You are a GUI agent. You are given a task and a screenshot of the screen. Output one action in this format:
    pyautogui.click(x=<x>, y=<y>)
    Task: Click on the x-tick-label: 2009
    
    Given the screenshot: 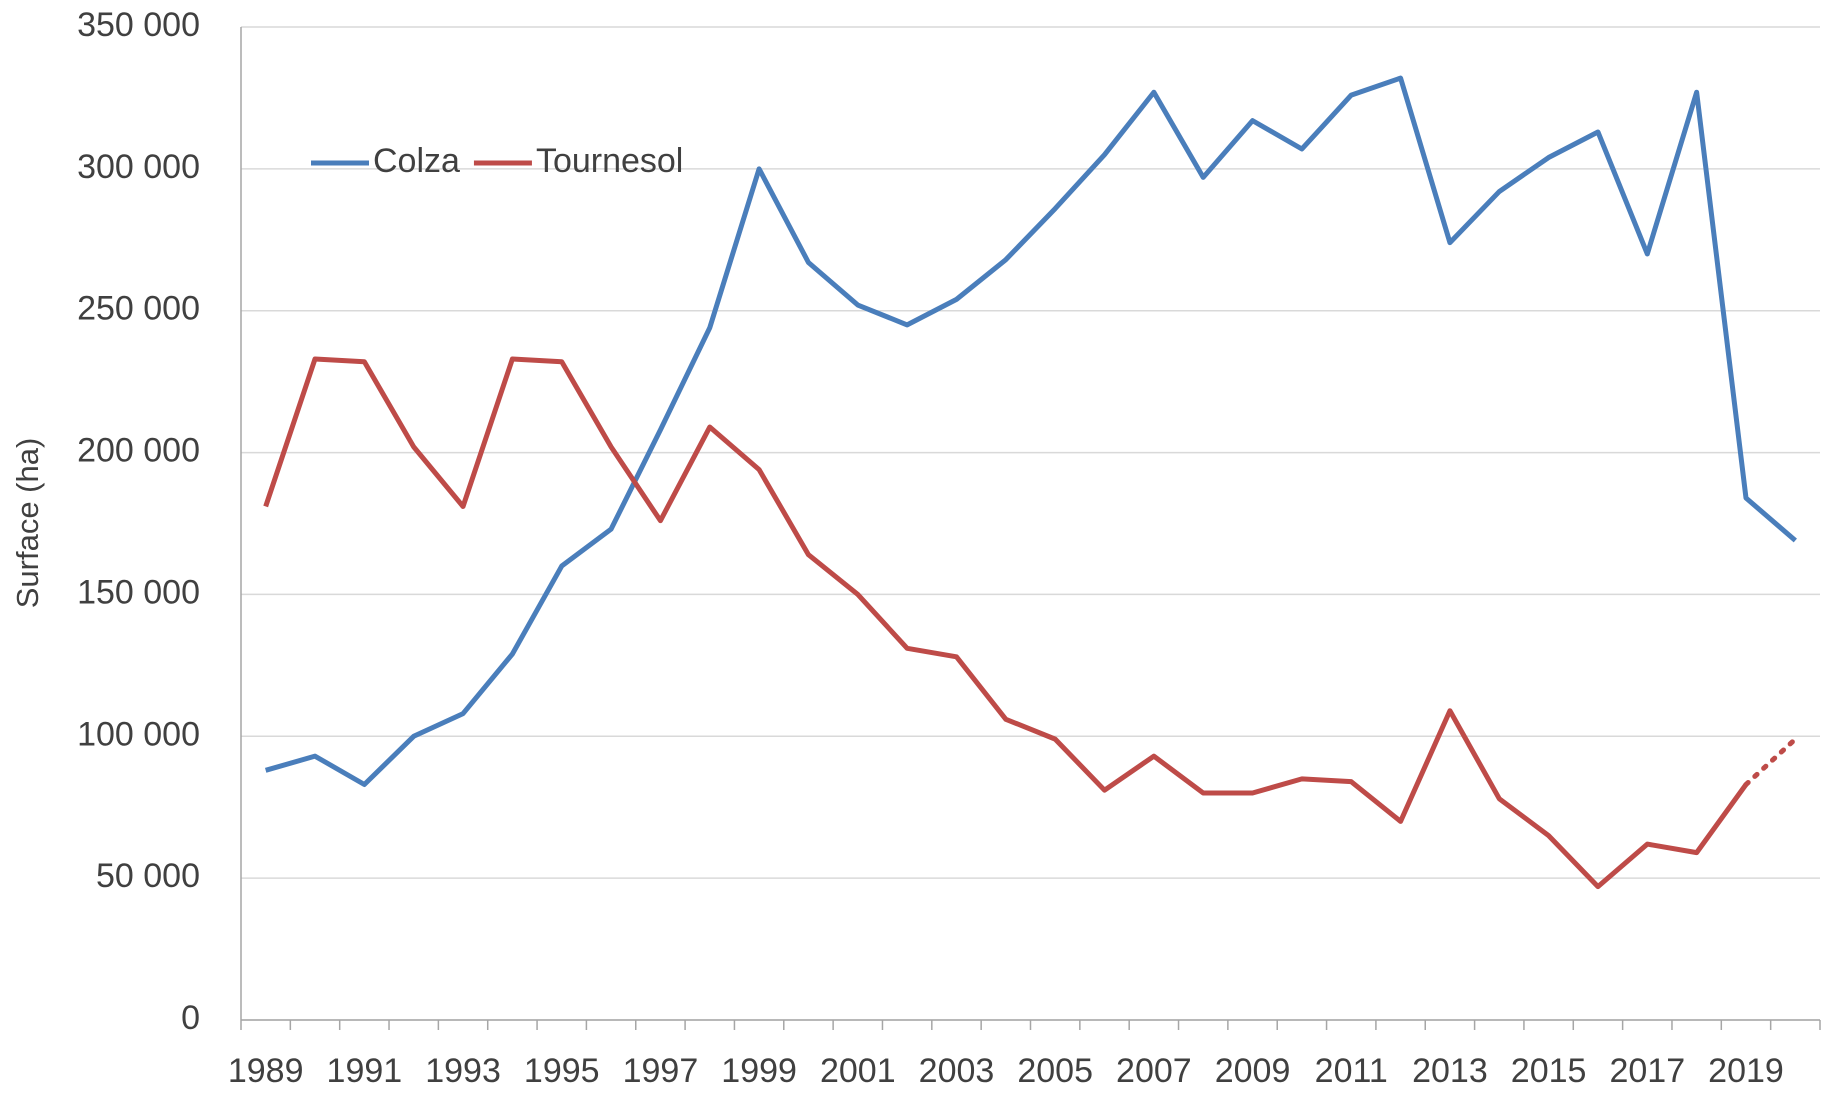 What is the action you would take?
    pyautogui.click(x=1253, y=1071)
    